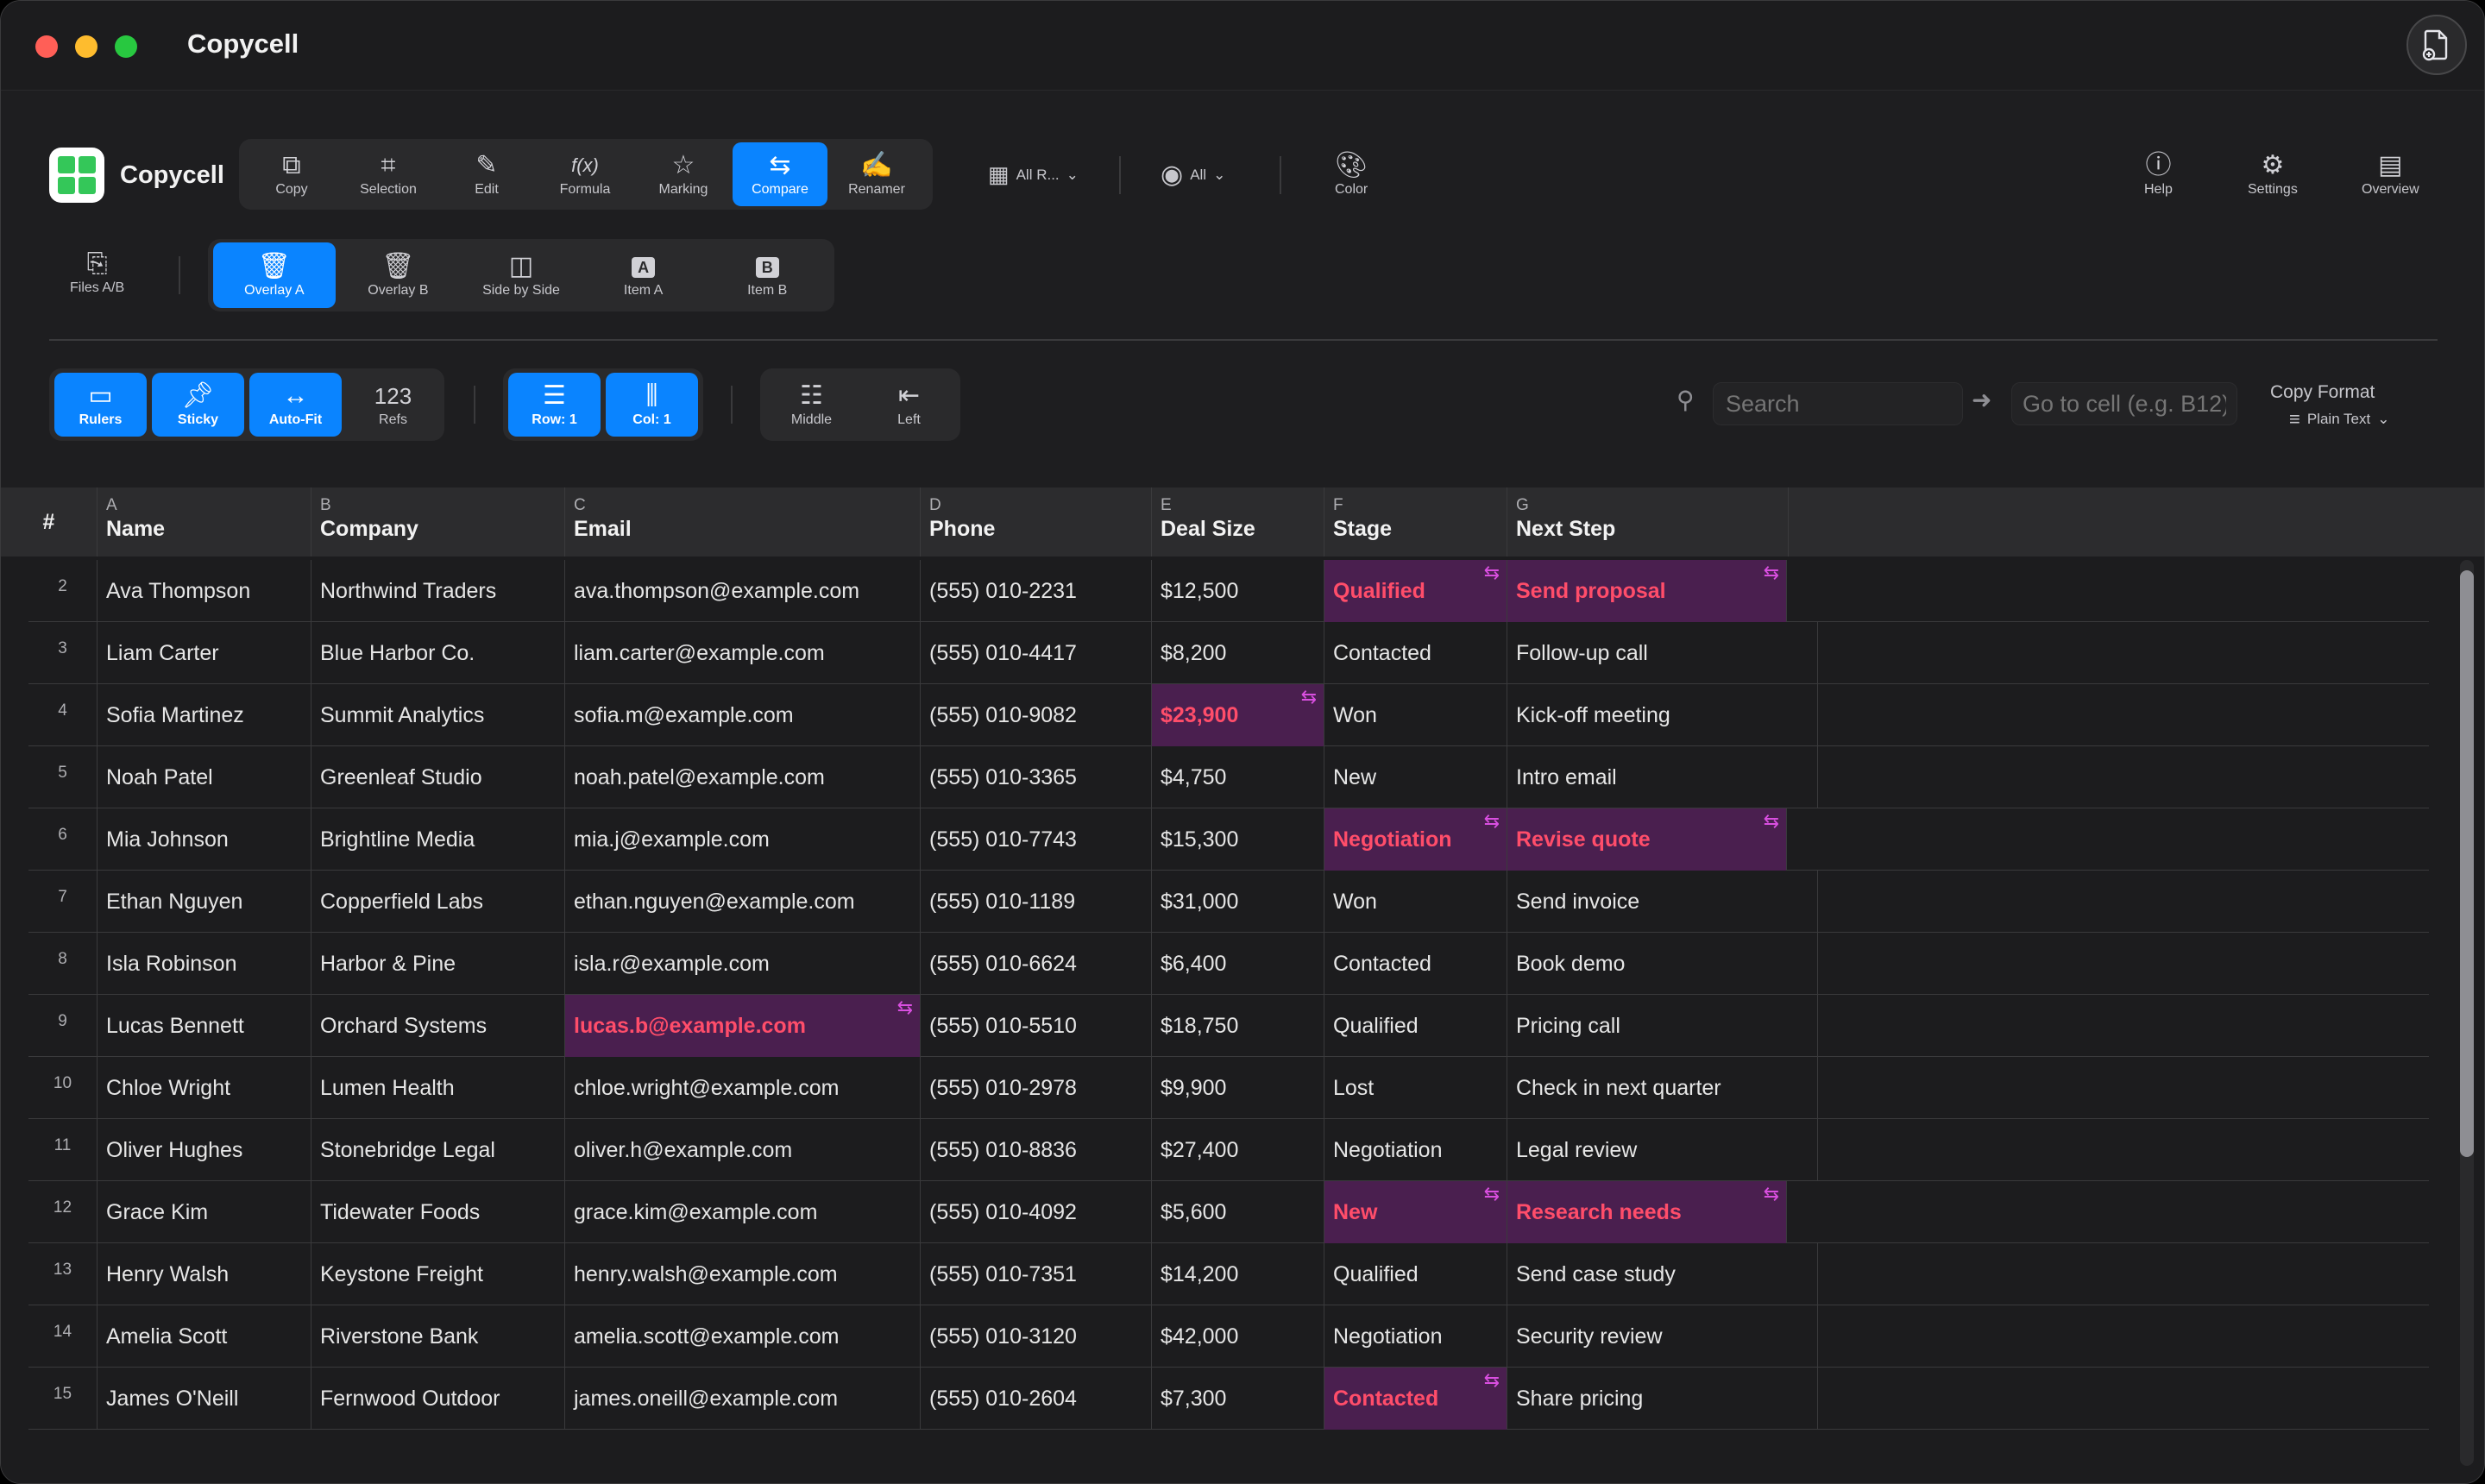 The width and height of the screenshot is (2485, 1484). Describe the element at coordinates (743, 1212) in the screenshot. I see `table-cell: grace.kim@example.com` at that location.